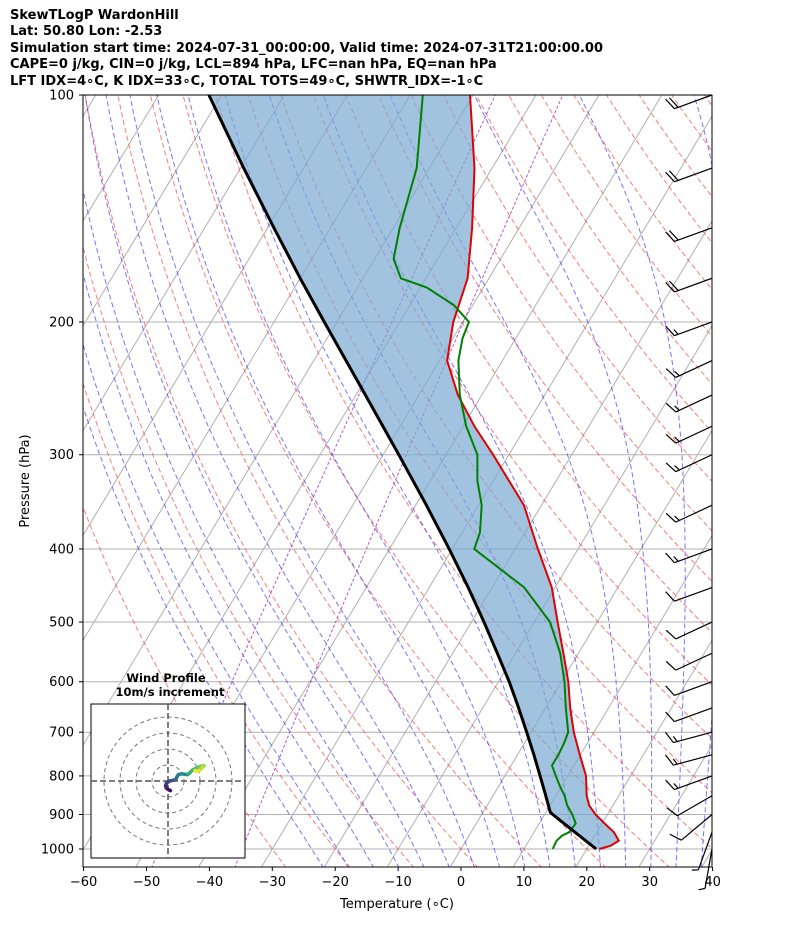  Describe the element at coordinates (461, 882) in the screenshot. I see `x-tick-label: 0` at that location.